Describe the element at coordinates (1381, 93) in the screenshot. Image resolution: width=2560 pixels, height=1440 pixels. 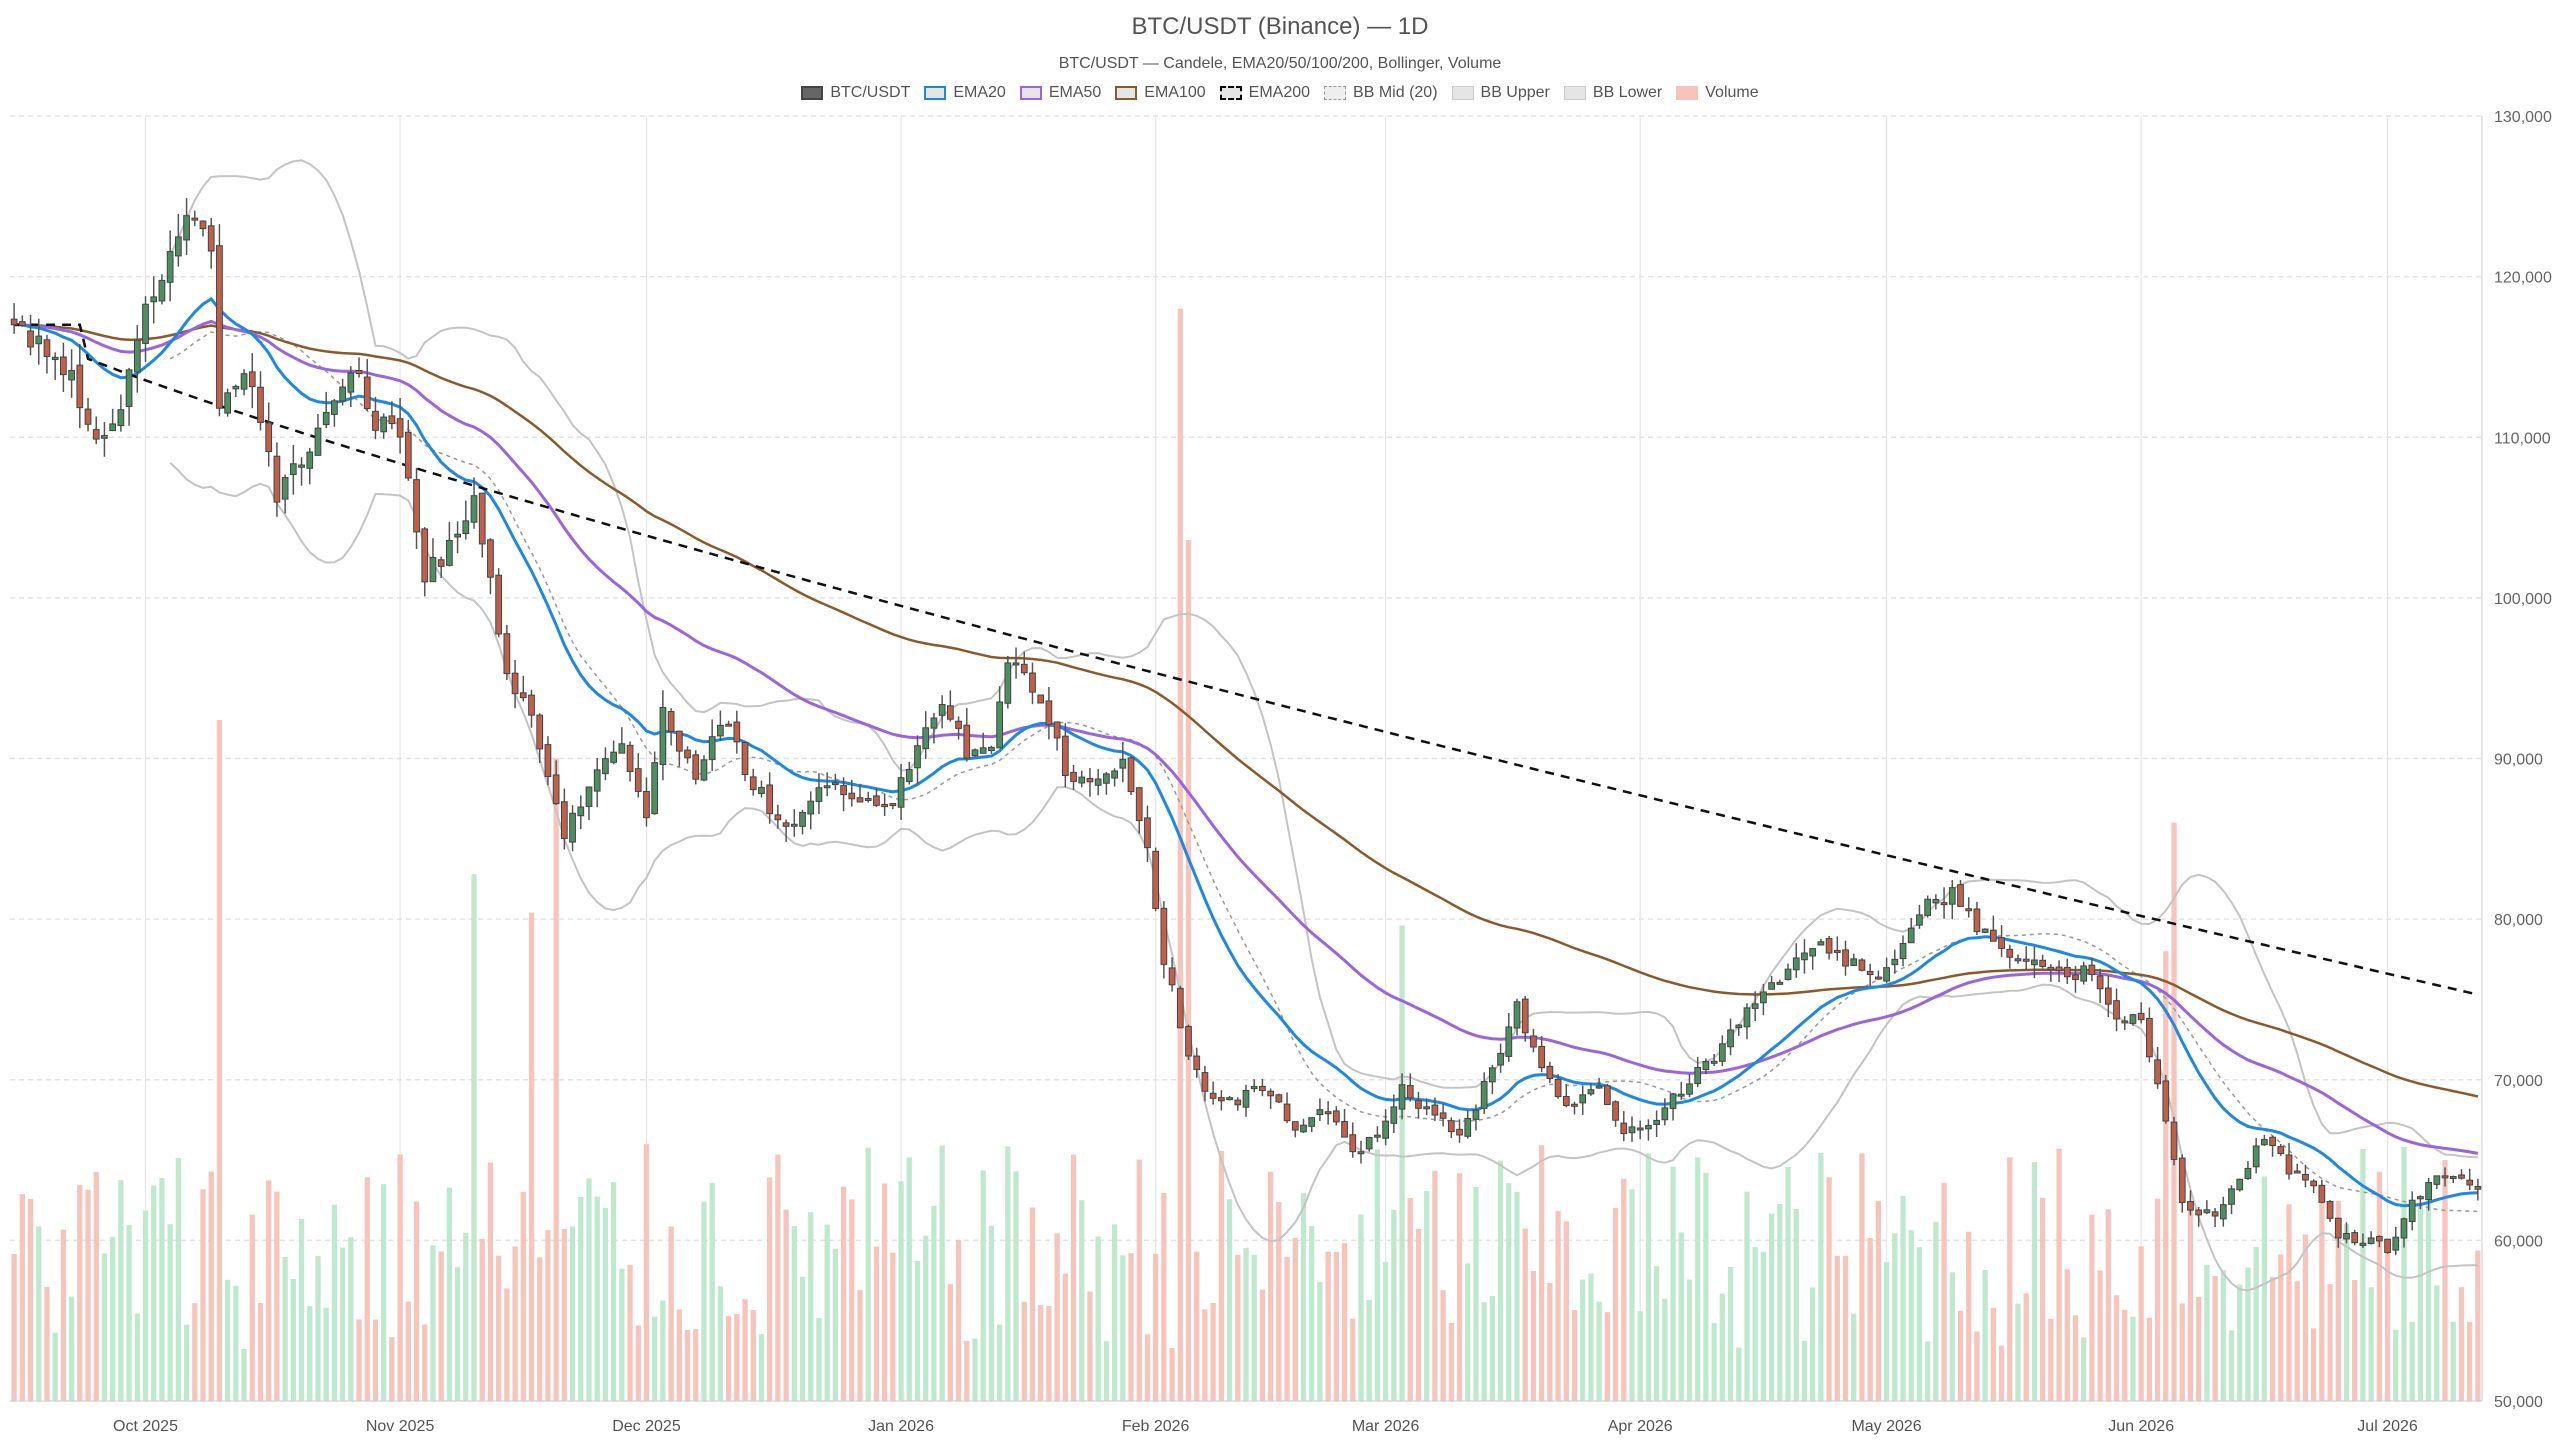
I see `legend-item-bb-mid-20: BB Mid (20)` at that location.